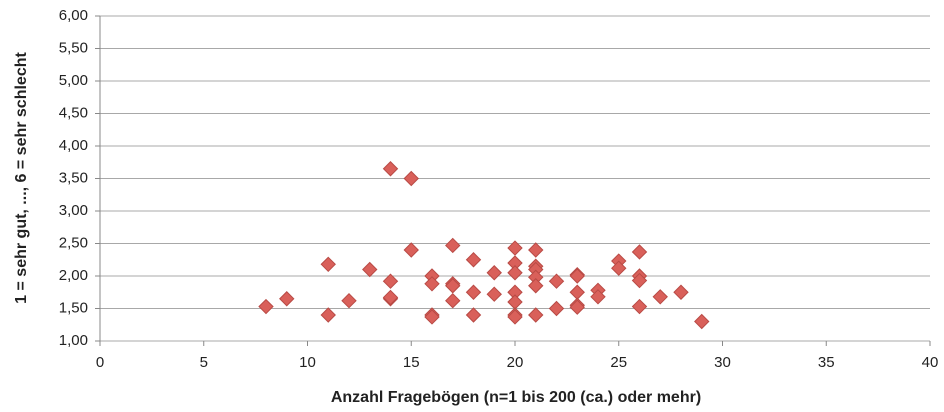 Image resolution: width=944 pixels, height=412 pixels. What do you see at coordinates (618, 362) in the screenshot?
I see `x-tick-label: 25` at bounding box center [618, 362].